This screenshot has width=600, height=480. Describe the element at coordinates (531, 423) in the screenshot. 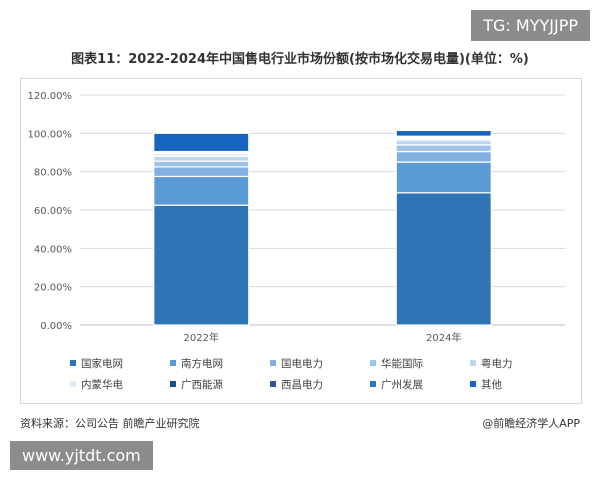

I see `credit-note: @前瞻经济学人APP` at that location.